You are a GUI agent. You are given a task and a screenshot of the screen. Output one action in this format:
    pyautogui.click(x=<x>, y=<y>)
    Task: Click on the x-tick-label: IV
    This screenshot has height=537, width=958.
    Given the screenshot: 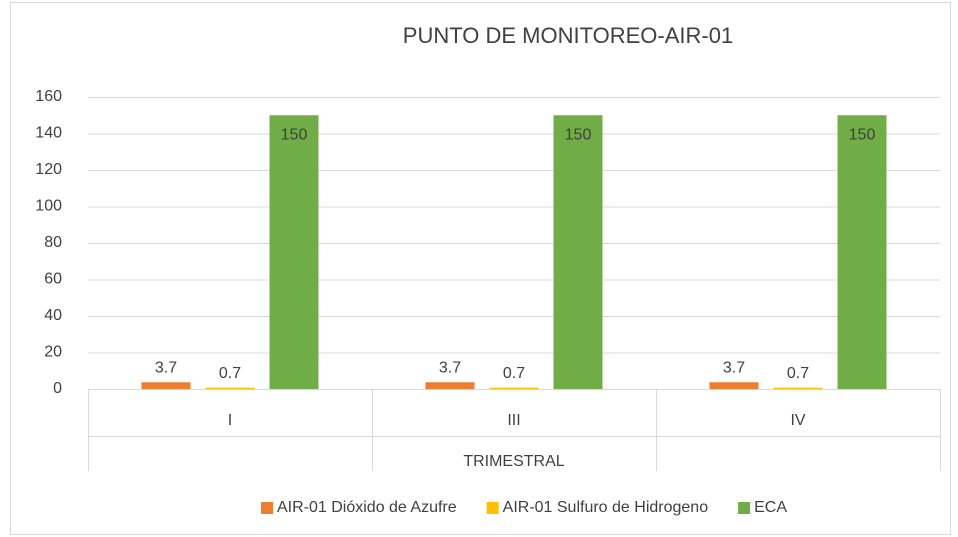 What is the action you would take?
    pyautogui.click(x=797, y=420)
    